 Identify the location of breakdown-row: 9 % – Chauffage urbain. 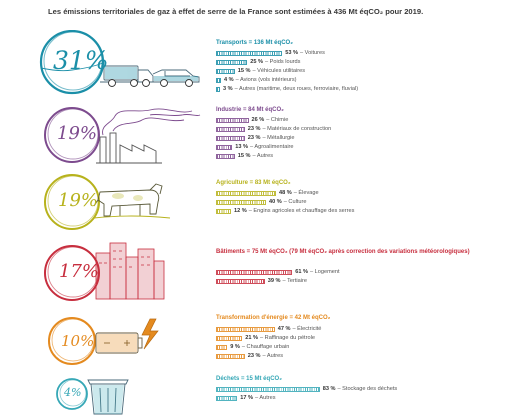
(252, 347).